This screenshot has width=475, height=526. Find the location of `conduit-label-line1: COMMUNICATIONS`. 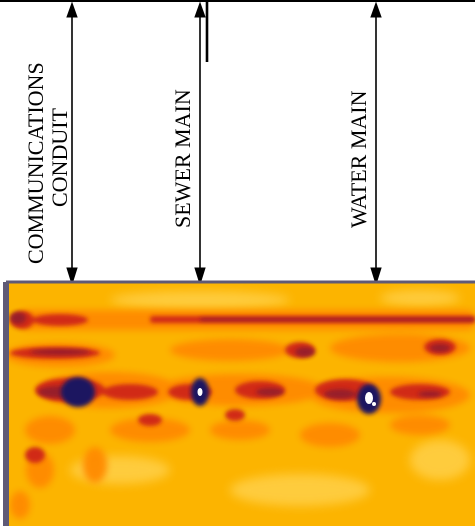

conduit-label-line1: COMMUNICATIONS is located at coordinates (35, 163).